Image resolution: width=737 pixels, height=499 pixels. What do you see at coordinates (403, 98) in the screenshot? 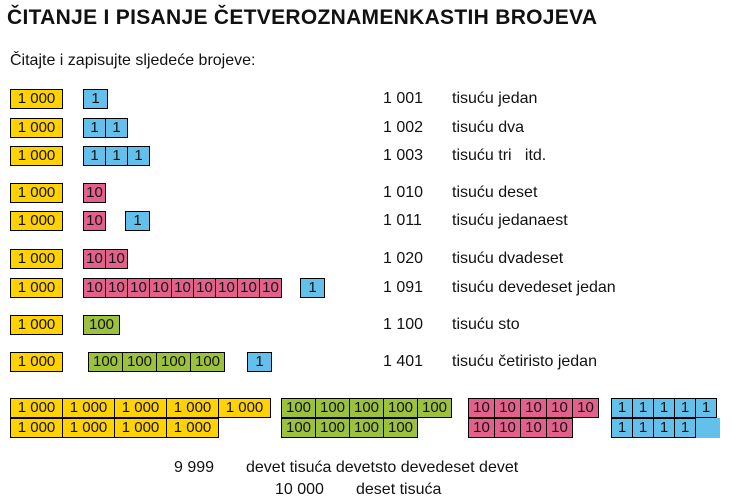
I see `row-number: 1 001` at bounding box center [403, 98].